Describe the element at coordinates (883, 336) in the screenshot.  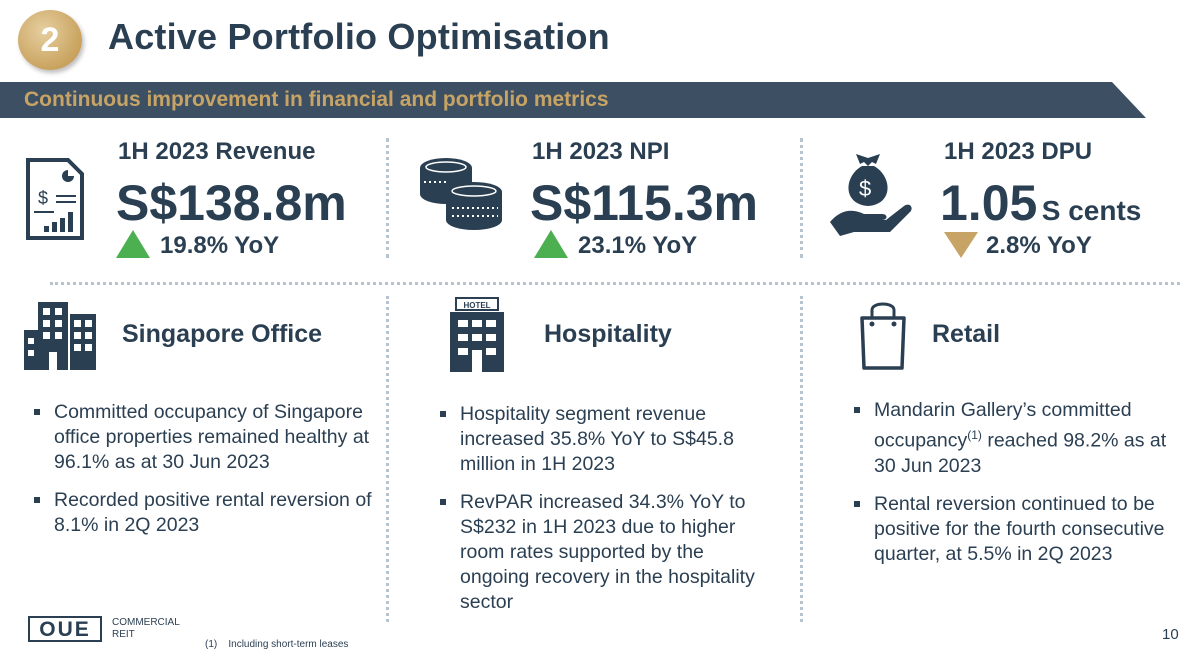
I see `shopping-bag-icon` at that location.